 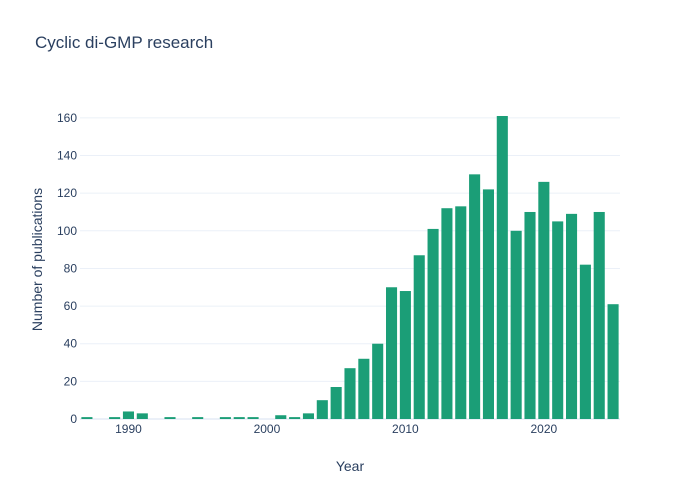 I want to click on y-tick-label: 120, so click(x=67, y=193).